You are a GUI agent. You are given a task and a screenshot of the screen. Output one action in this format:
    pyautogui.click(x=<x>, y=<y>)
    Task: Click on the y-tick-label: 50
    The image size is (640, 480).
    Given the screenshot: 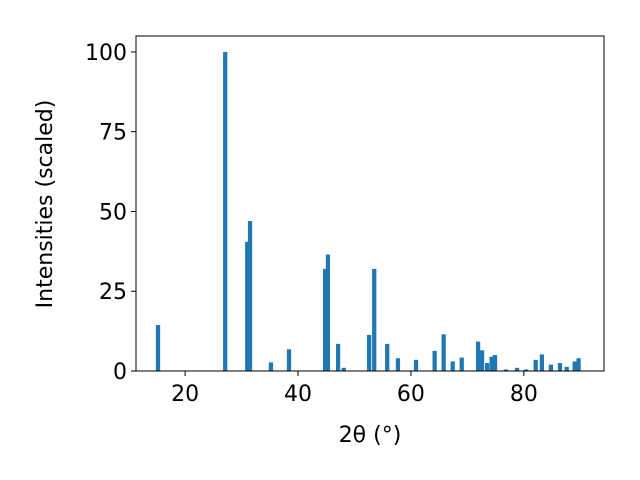 What is the action you would take?
    pyautogui.click(x=113, y=212)
    